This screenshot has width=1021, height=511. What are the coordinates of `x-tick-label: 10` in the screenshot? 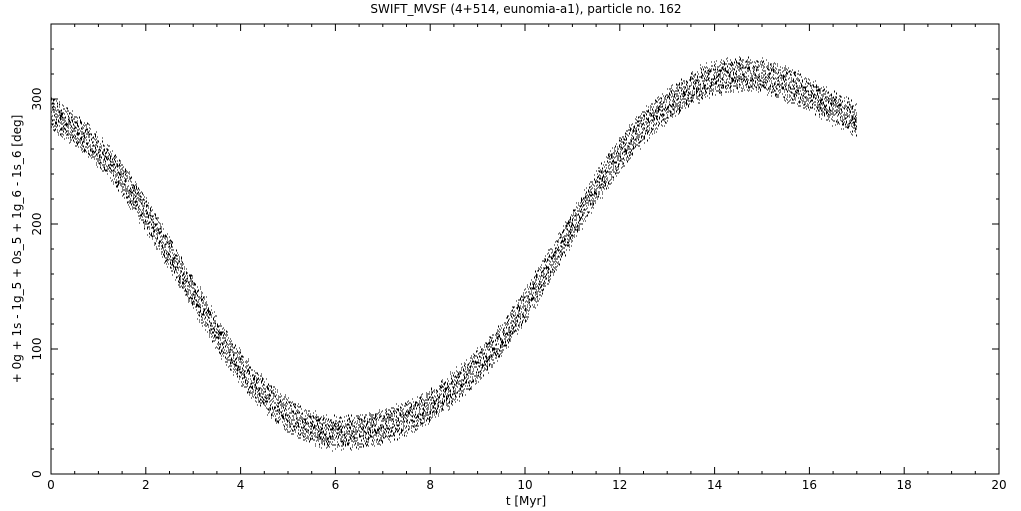 It's located at (524, 485).